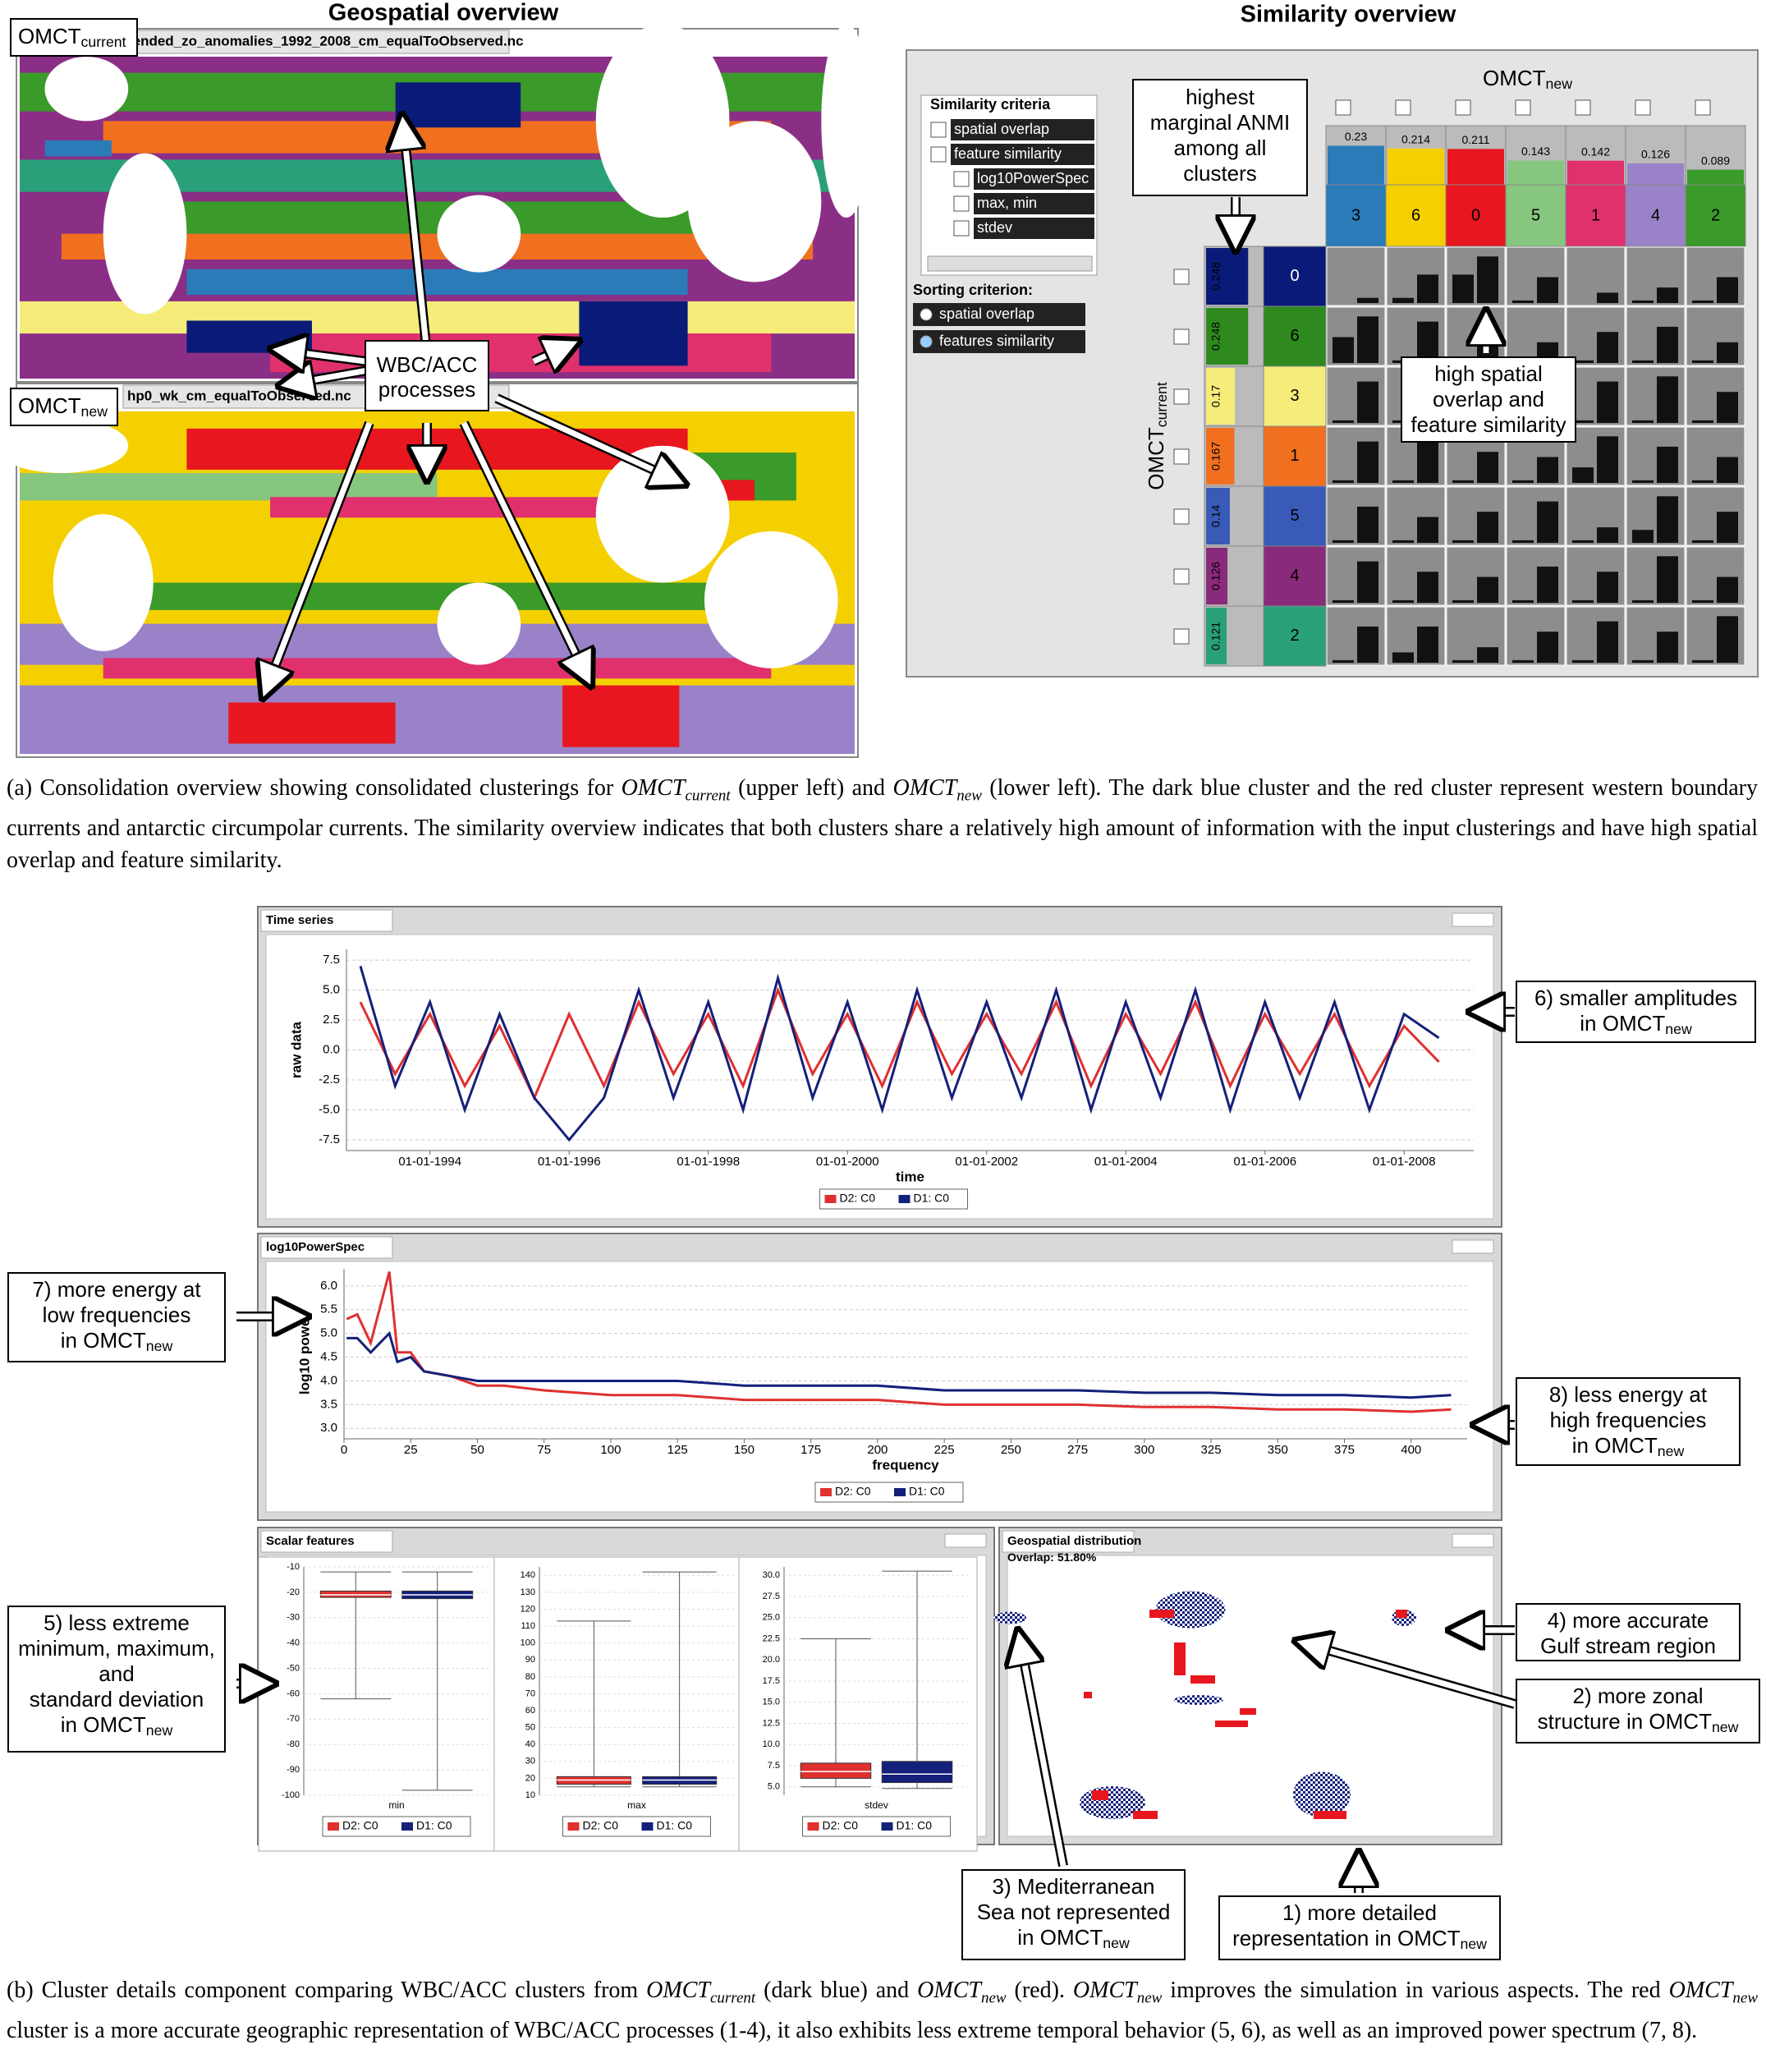  What do you see at coordinates (905, 1464) in the screenshot?
I see `x-axis-label: frequency` at bounding box center [905, 1464].